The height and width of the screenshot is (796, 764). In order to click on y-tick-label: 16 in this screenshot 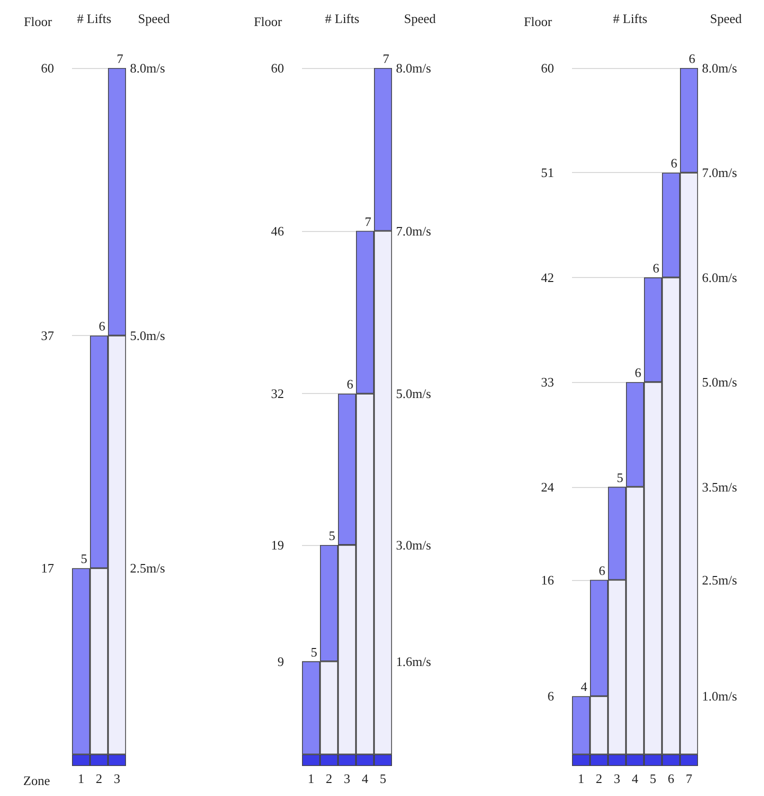, I will do `click(547, 580)`.